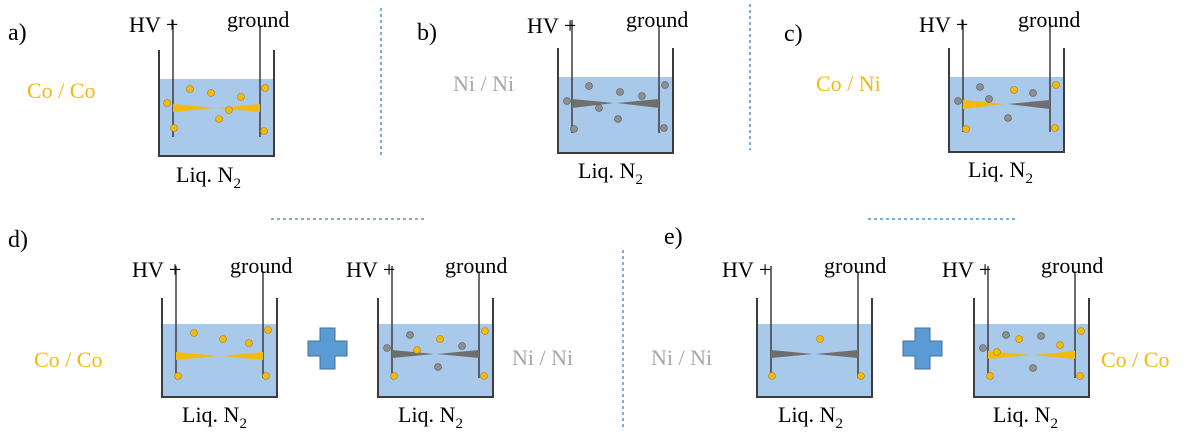  Describe the element at coordinates (61, 90) in the screenshot. I see `pair-label-a: Co / Co` at that location.